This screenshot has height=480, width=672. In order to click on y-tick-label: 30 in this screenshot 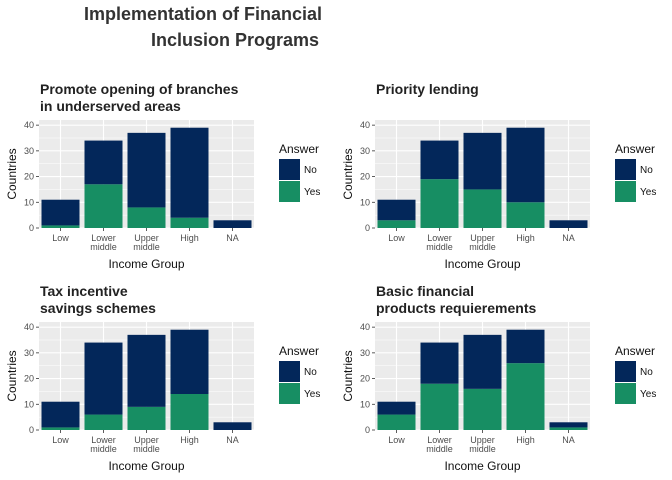, I will do `click(365, 353)`.